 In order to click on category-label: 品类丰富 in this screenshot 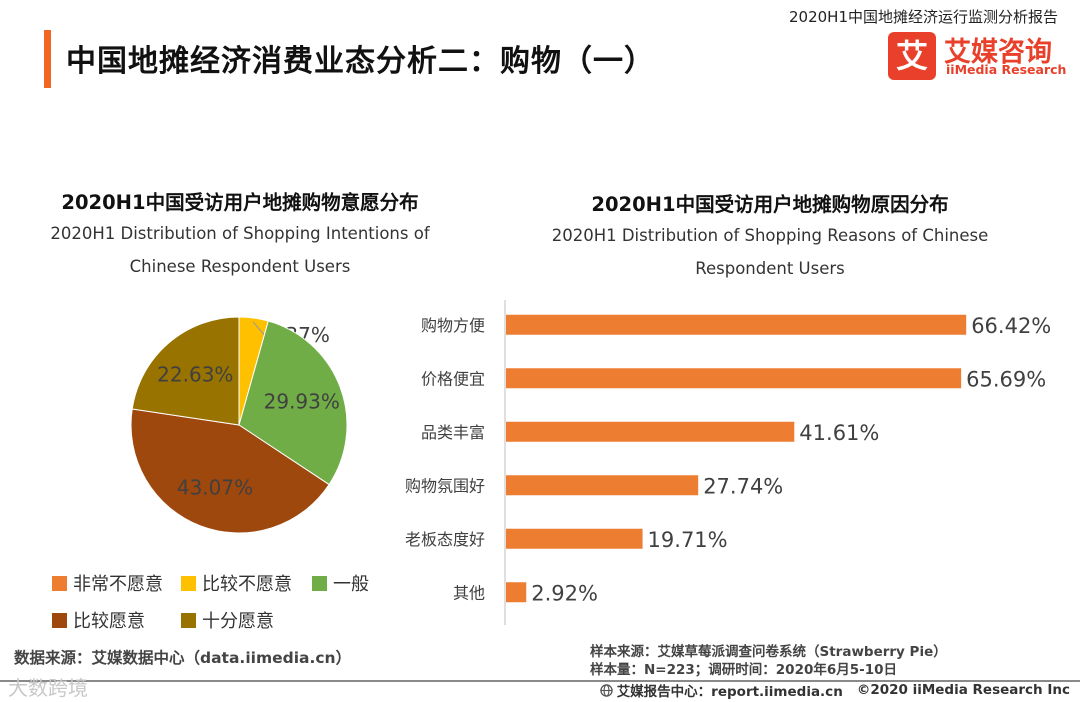, I will do `click(453, 432)`.